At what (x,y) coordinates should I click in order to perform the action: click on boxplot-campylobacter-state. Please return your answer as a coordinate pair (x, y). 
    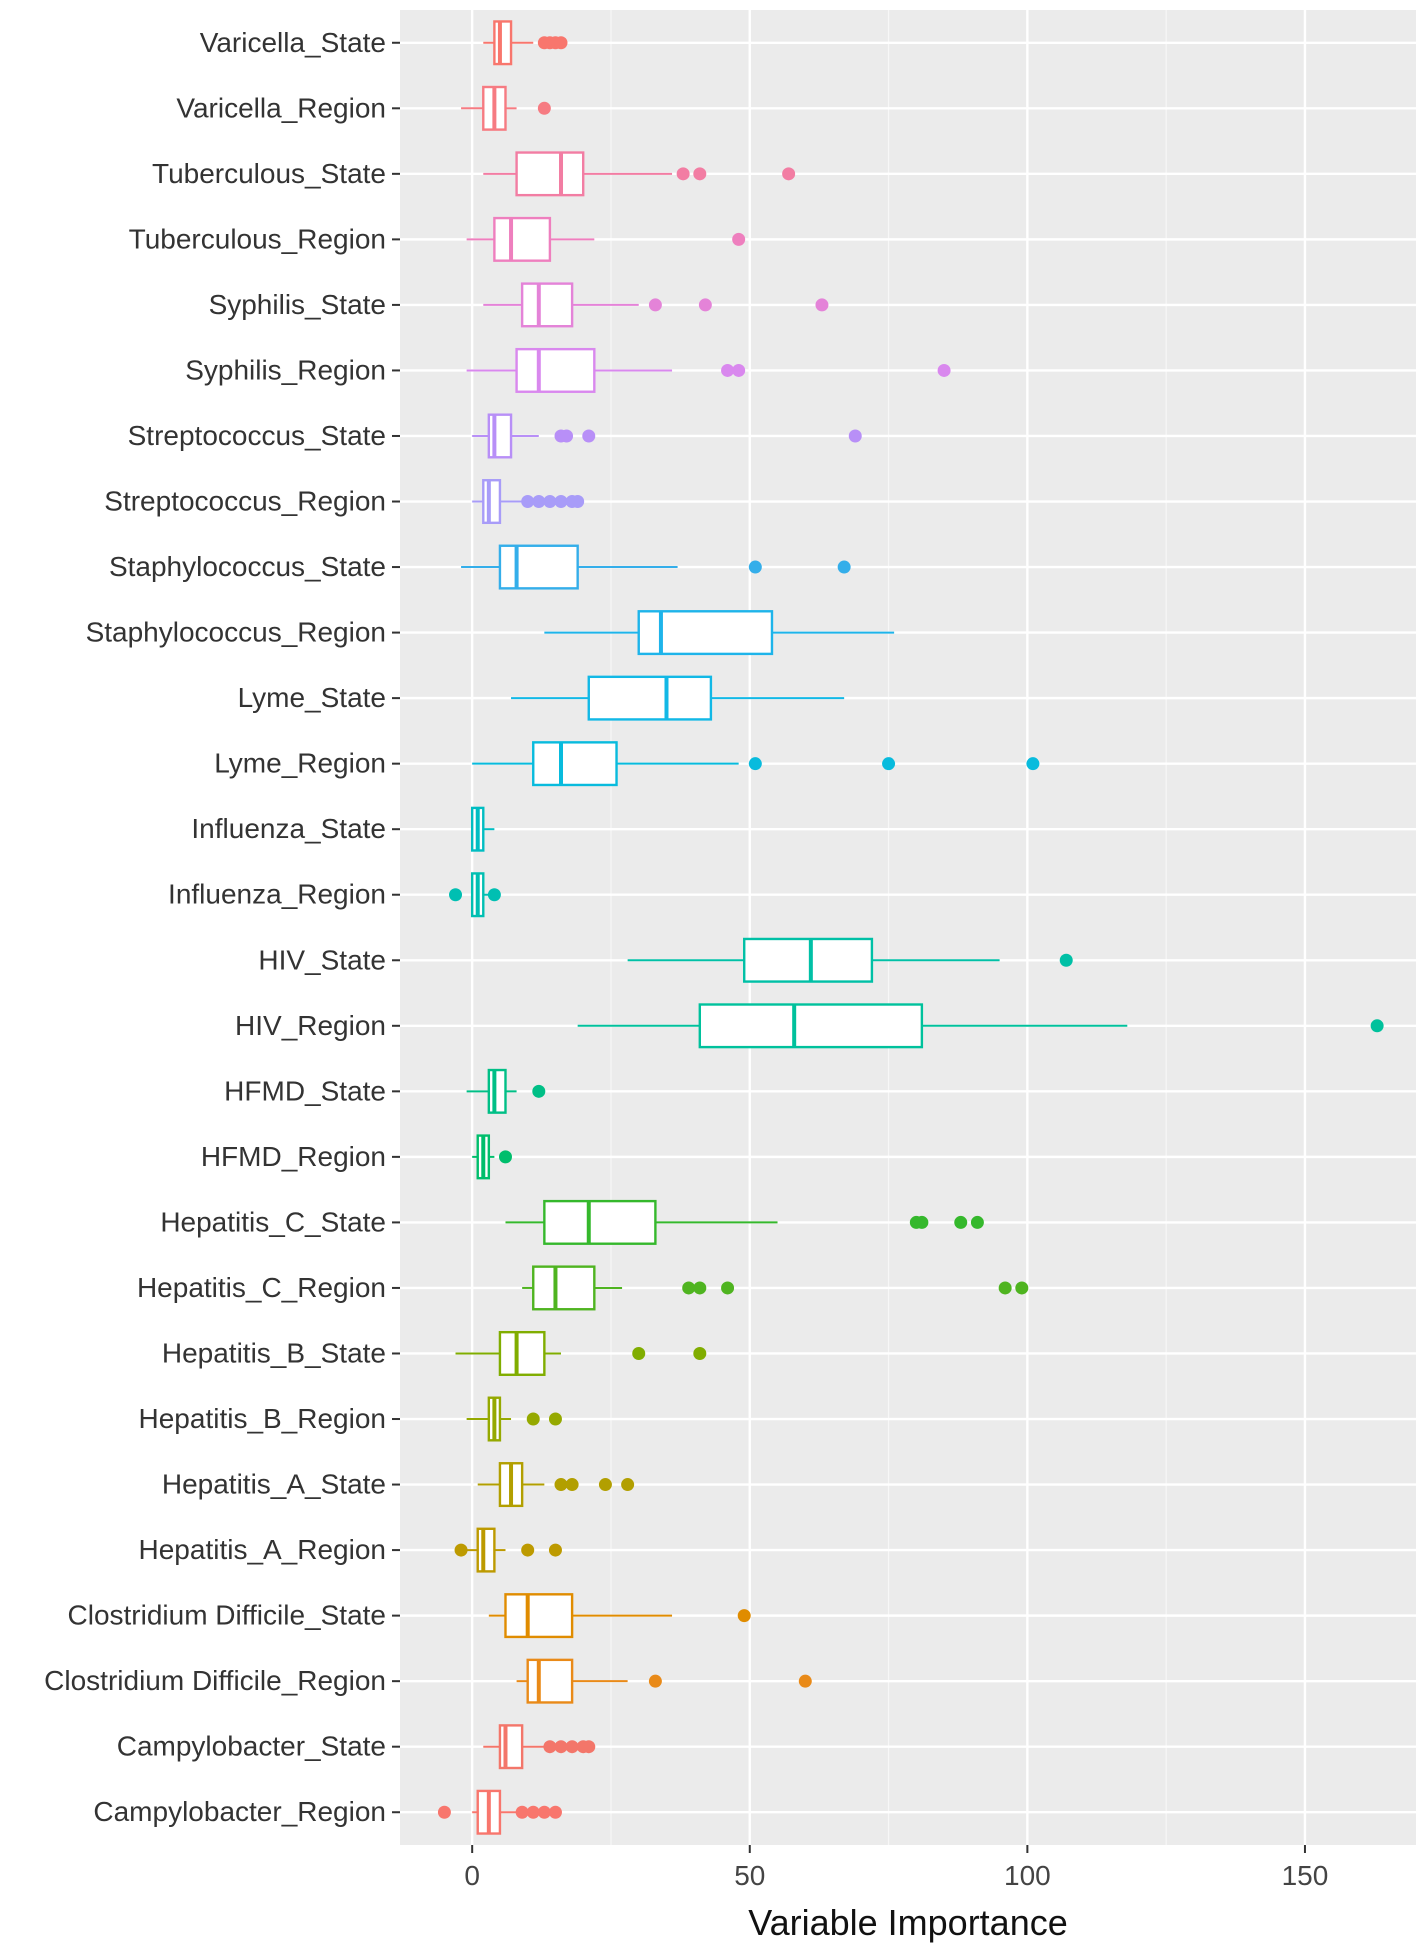
    Looking at the image, I should click on (539, 1747).